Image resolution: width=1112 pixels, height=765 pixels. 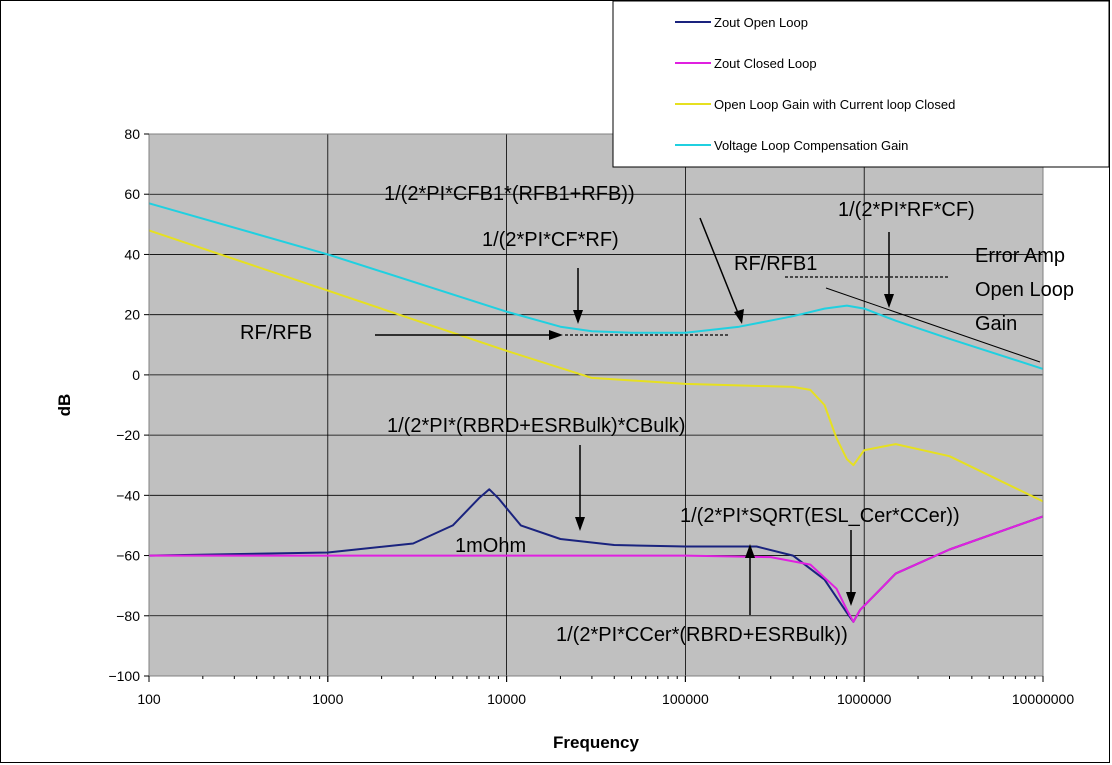 I want to click on y-axis-title: dB, so click(x=64, y=405).